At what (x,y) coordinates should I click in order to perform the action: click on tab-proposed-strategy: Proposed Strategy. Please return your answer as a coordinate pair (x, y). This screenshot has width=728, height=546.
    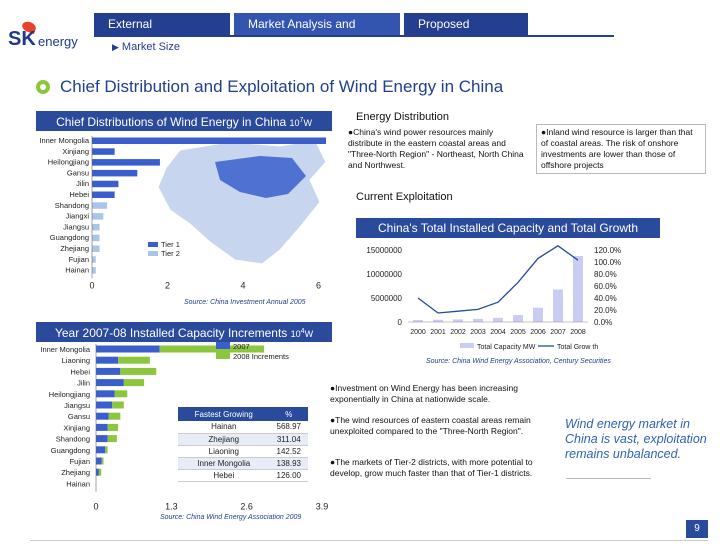
    Looking at the image, I should click on (466, 33).